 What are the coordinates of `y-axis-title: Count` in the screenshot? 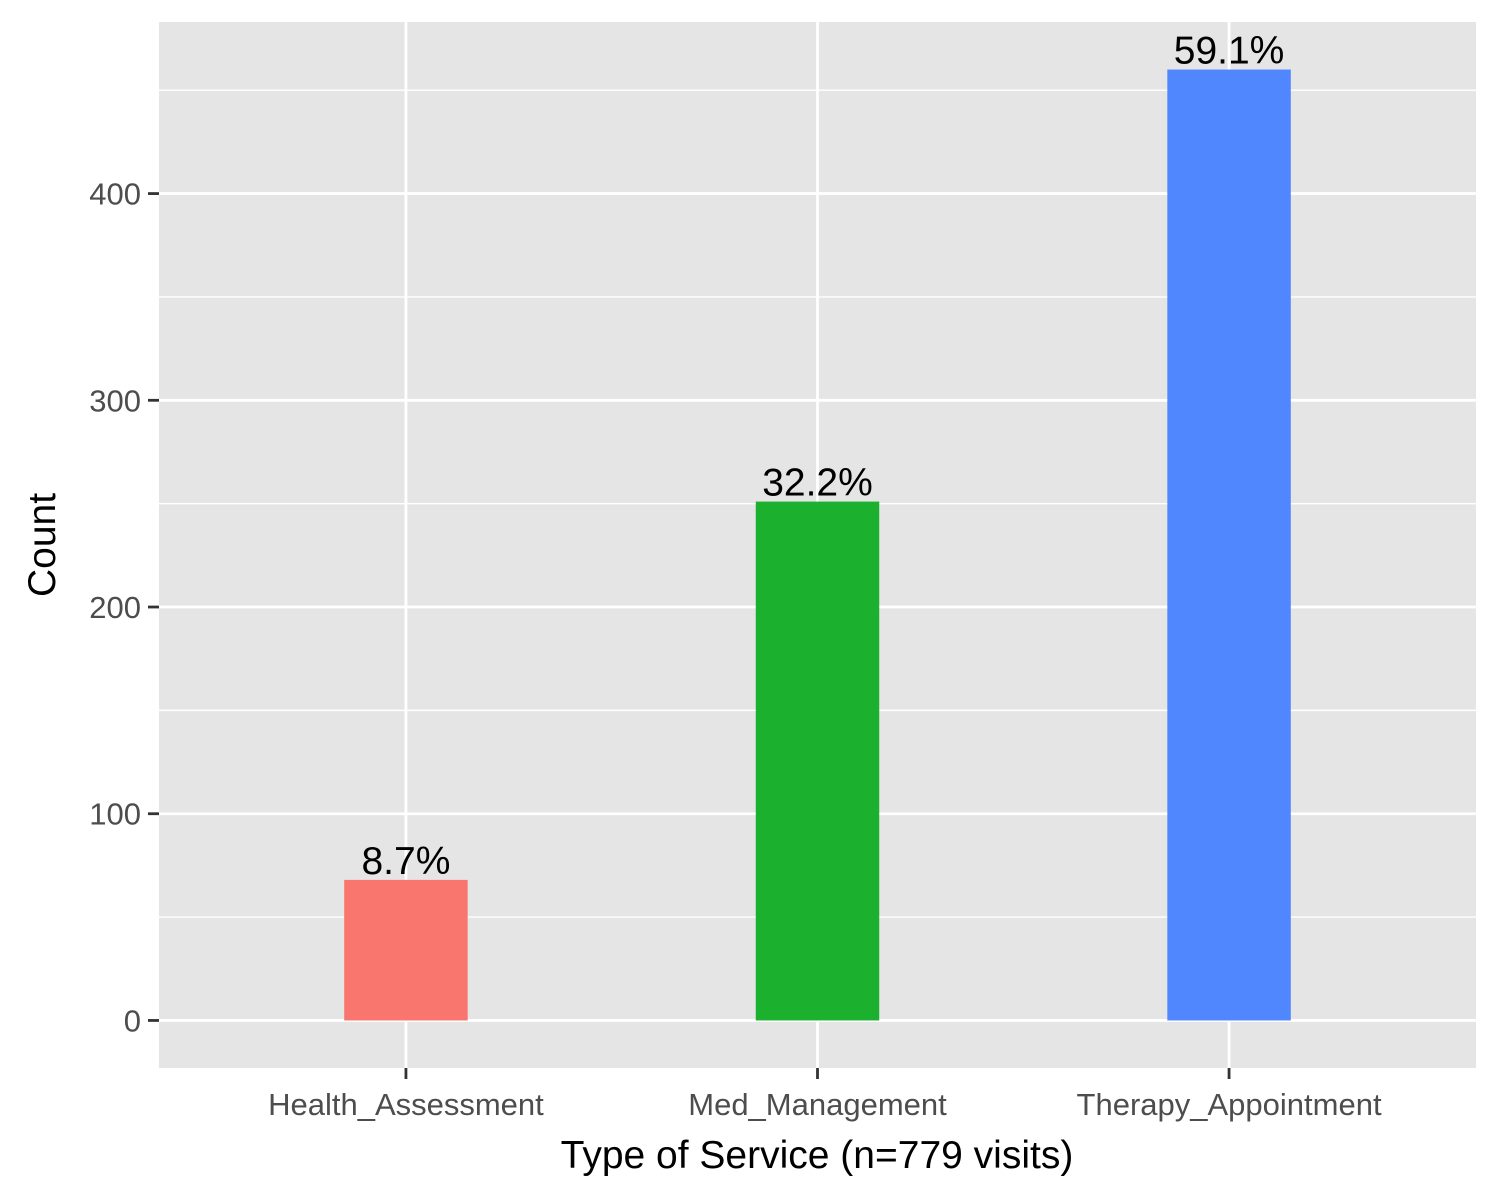 It's located at (42, 545).